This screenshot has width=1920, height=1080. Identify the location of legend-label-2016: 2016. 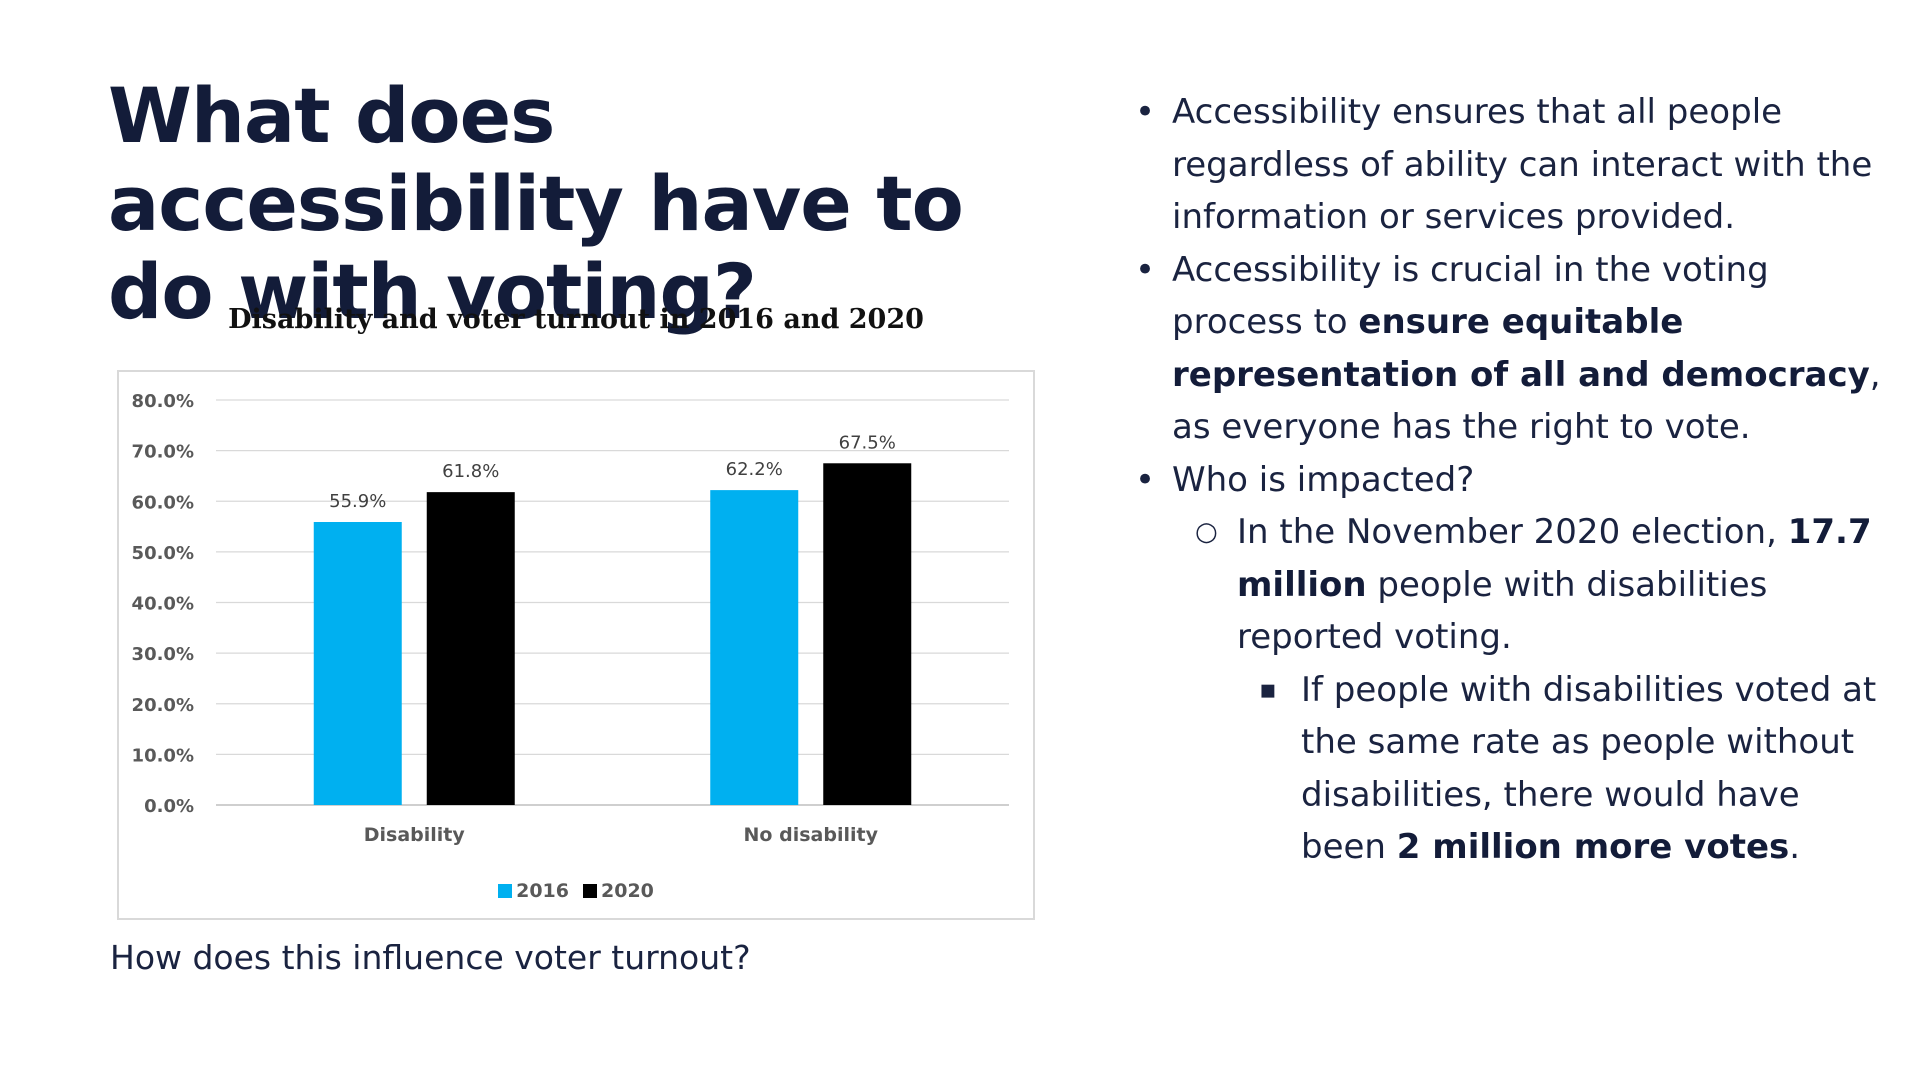
(542, 891).